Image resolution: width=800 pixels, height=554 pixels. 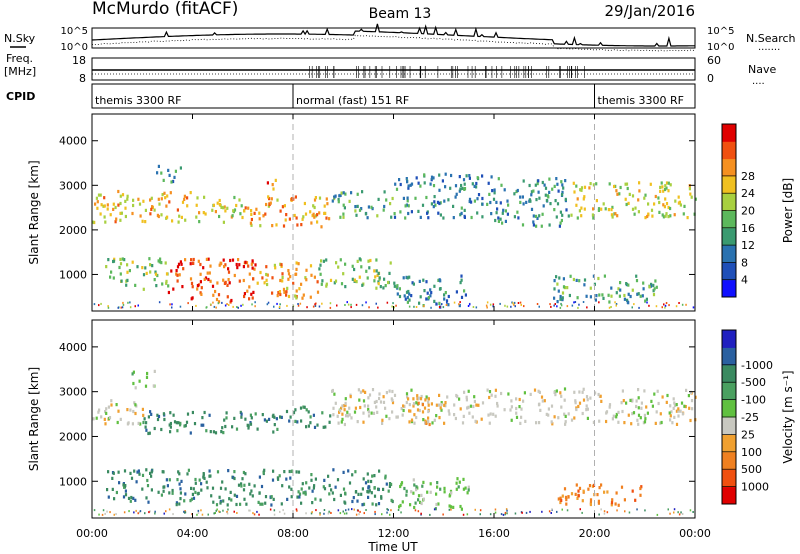 What do you see at coordinates (729, 150) in the screenshot?
I see `colorbar-segment` at bounding box center [729, 150].